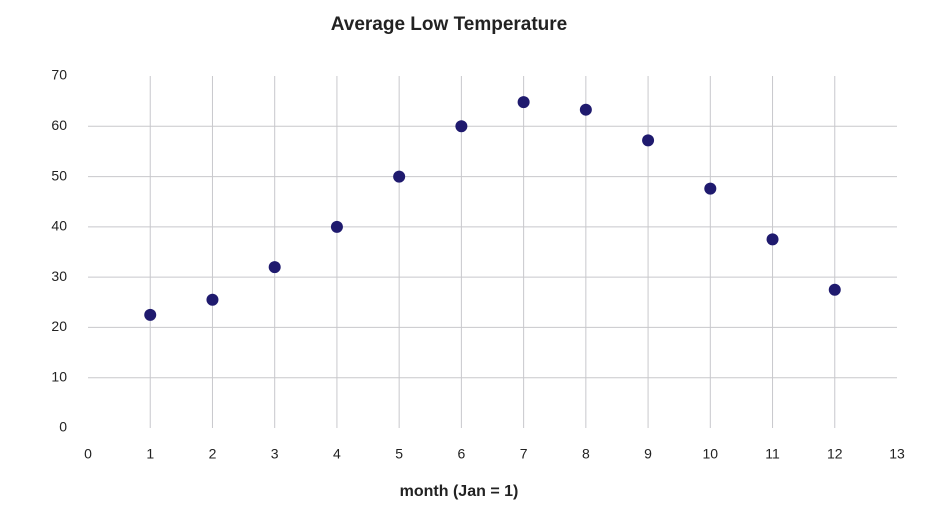 Image resolution: width=933 pixels, height=512 pixels. Describe the element at coordinates (59, 326) in the screenshot. I see `y-tick-label: 20` at that location.